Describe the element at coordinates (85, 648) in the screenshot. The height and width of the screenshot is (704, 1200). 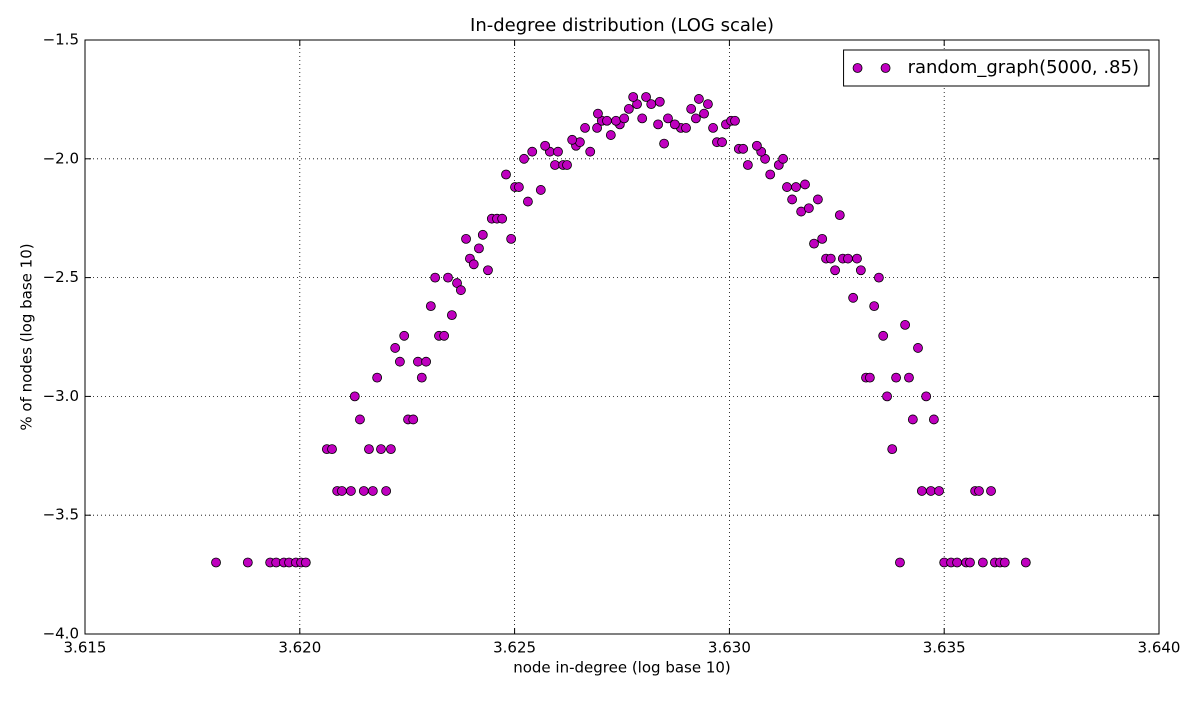
I see `x-tick-label: 3.615` at that location.